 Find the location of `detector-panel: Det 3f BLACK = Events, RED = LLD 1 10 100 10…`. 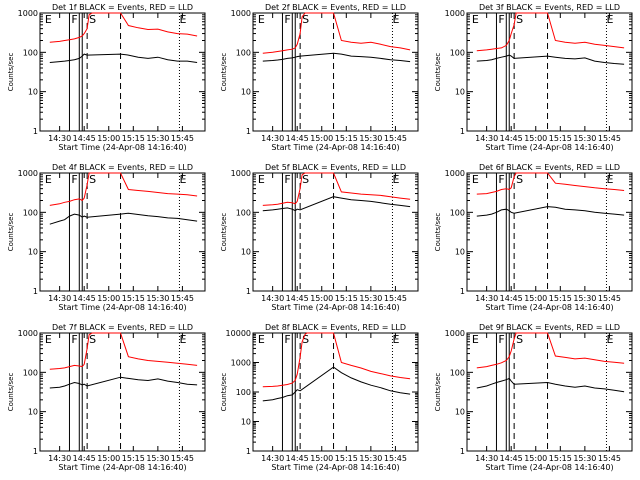

detector-panel: Det 3f BLACK = Events, RED = LLD 1 10 100 10… is located at coordinates (533, 77).